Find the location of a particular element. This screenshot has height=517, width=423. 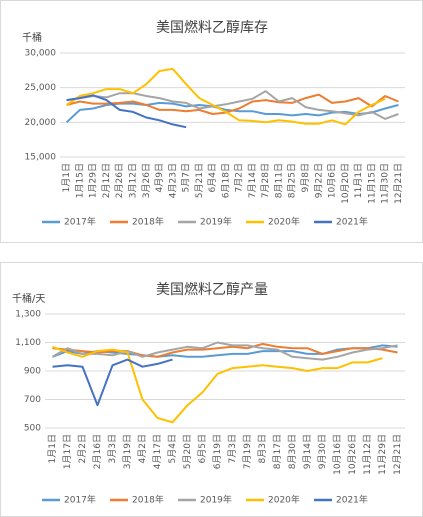

x-tick-label: 2月12日 is located at coordinates (106, 180).